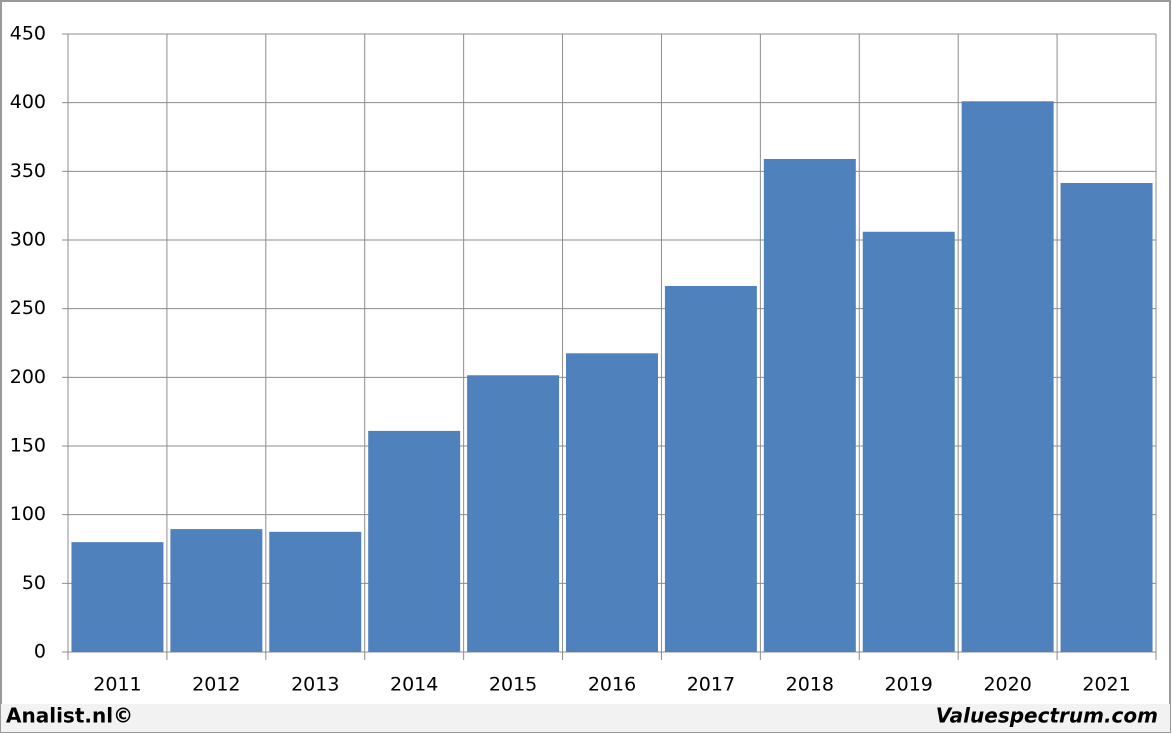 Image resolution: width=1172 pixels, height=734 pixels. Describe the element at coordinates (34, 583) in the screenshot. I see `y-tick-label: 50` at that location.